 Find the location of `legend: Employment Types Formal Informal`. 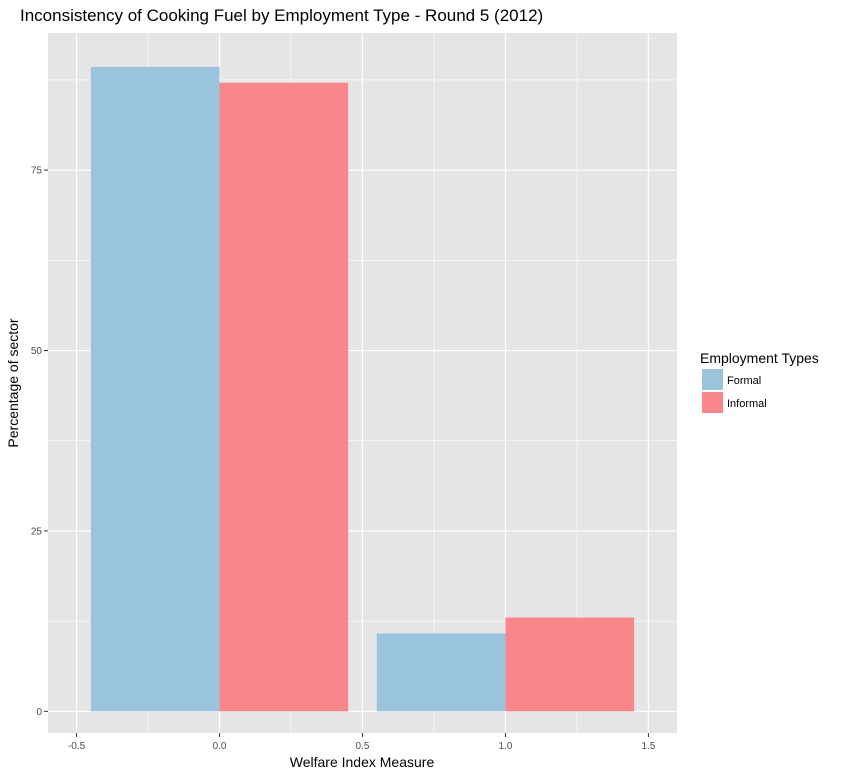

legend: Employment Types Formal Informal is located at coordinates (759, 381).